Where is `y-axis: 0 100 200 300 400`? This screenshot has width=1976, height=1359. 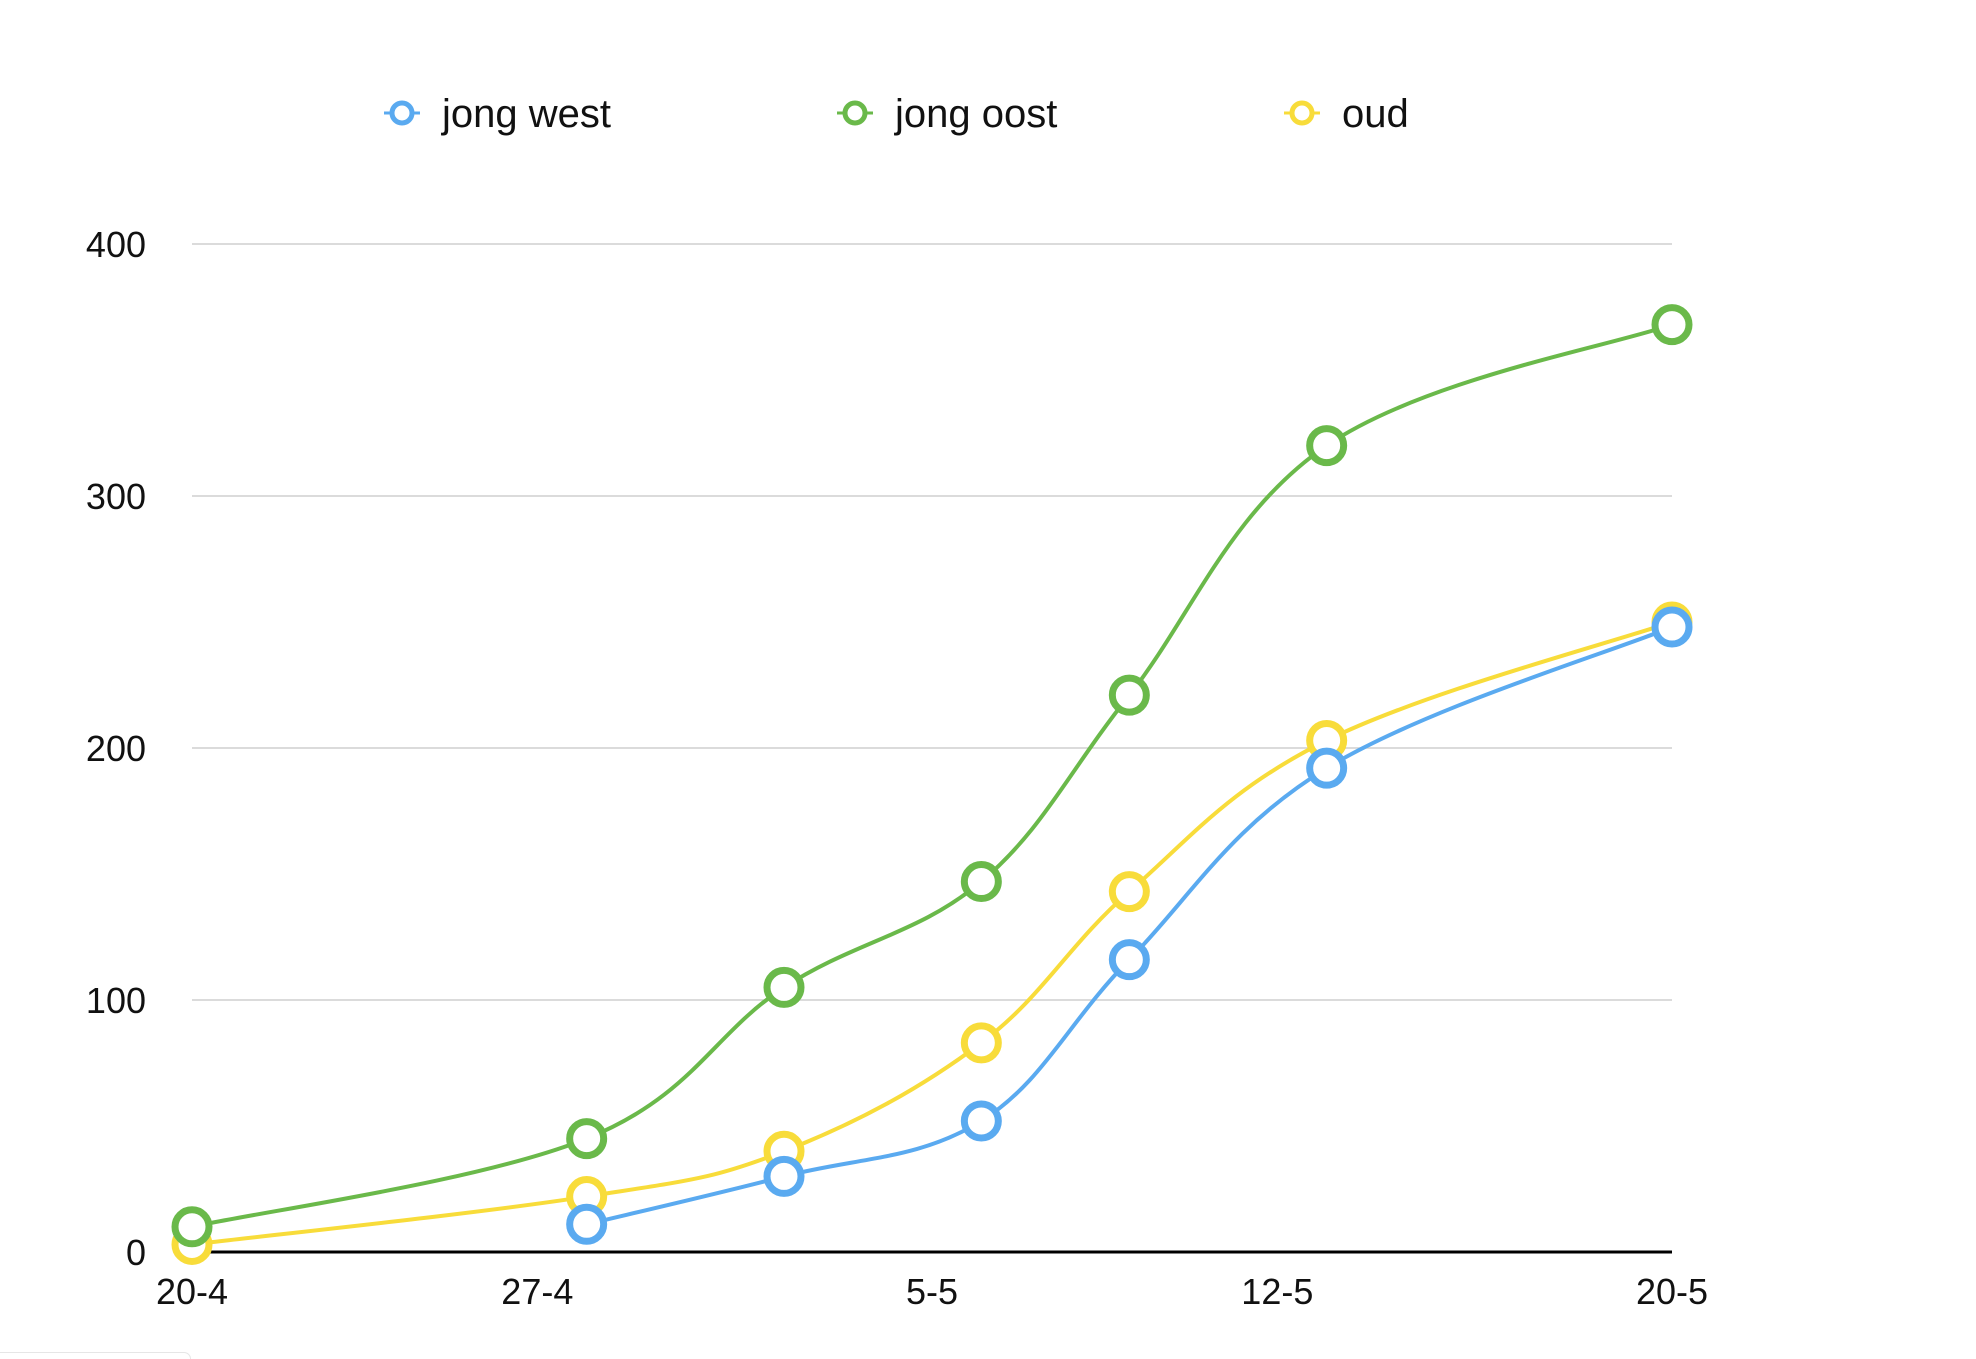
y-axis: 0 100 200 300 400 is located at coordinates (116, 748).